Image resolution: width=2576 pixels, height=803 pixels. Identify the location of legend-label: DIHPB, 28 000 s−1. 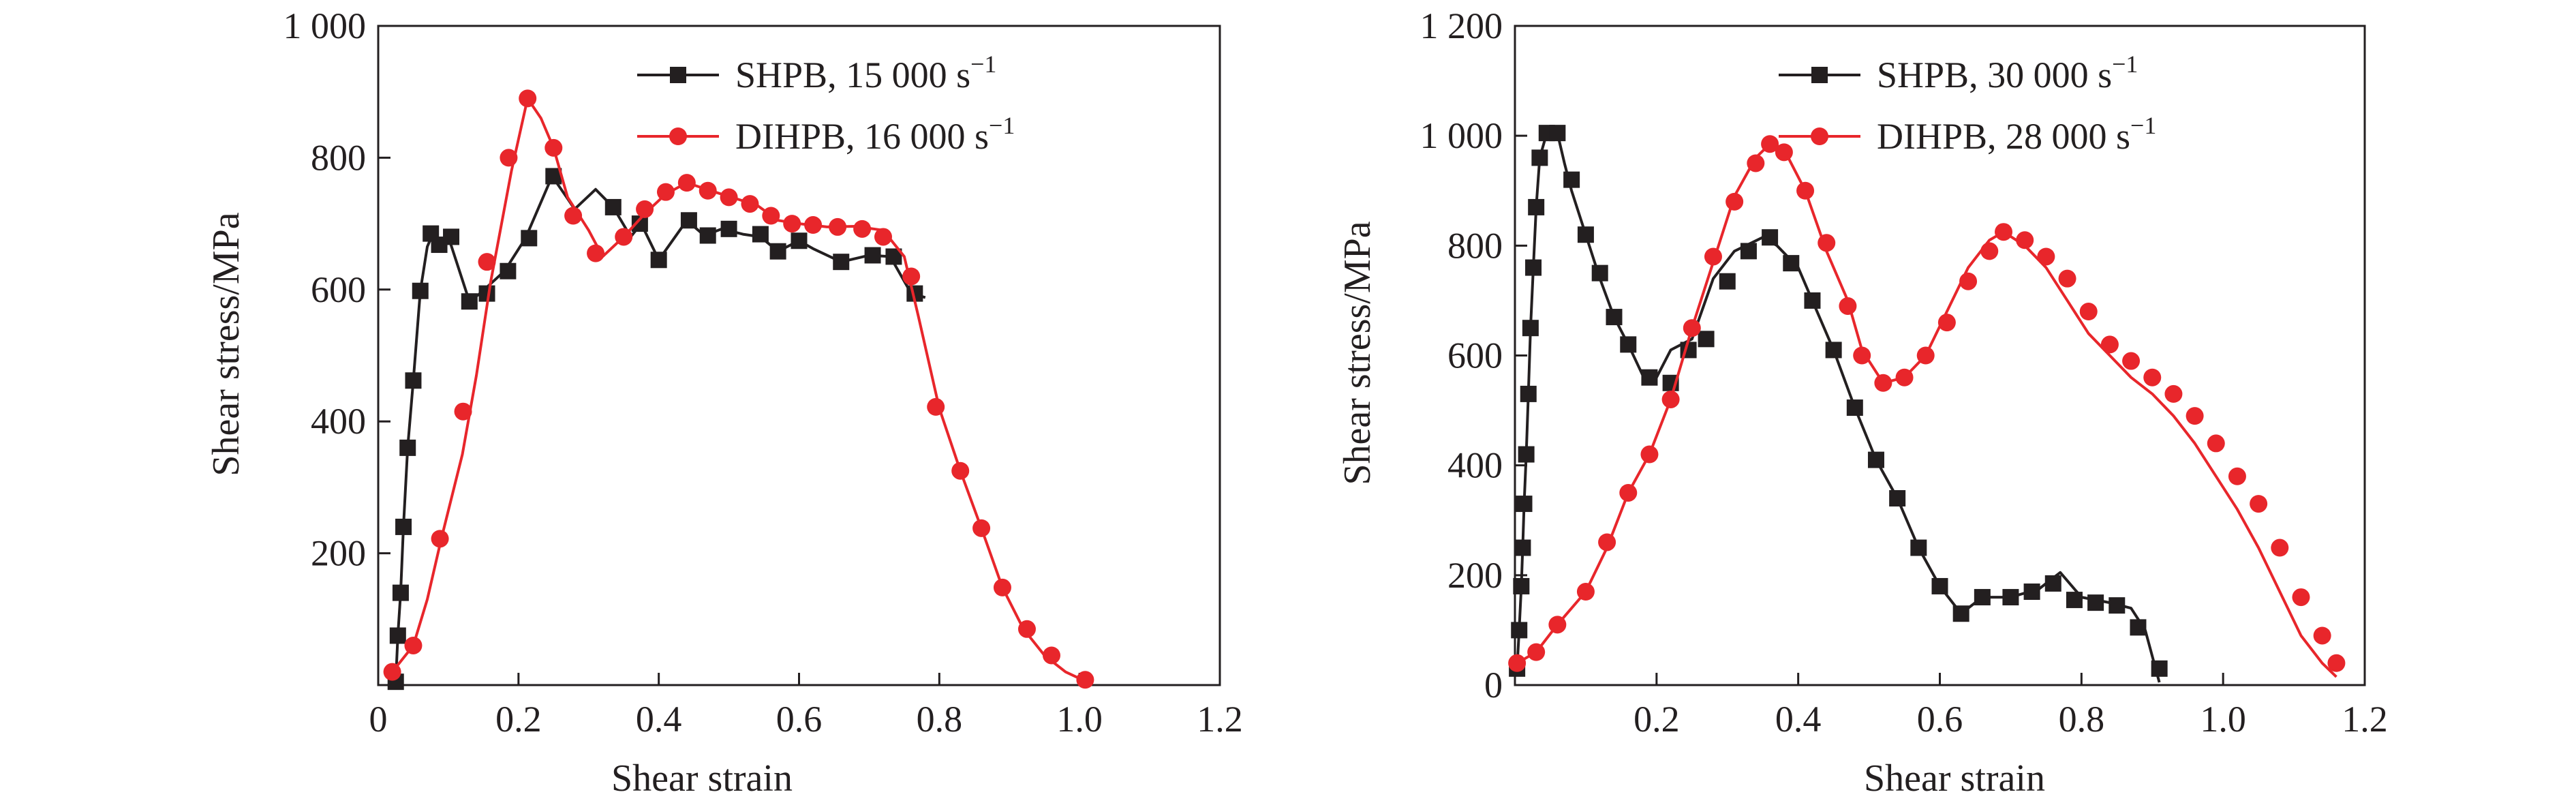
(2016, 135).